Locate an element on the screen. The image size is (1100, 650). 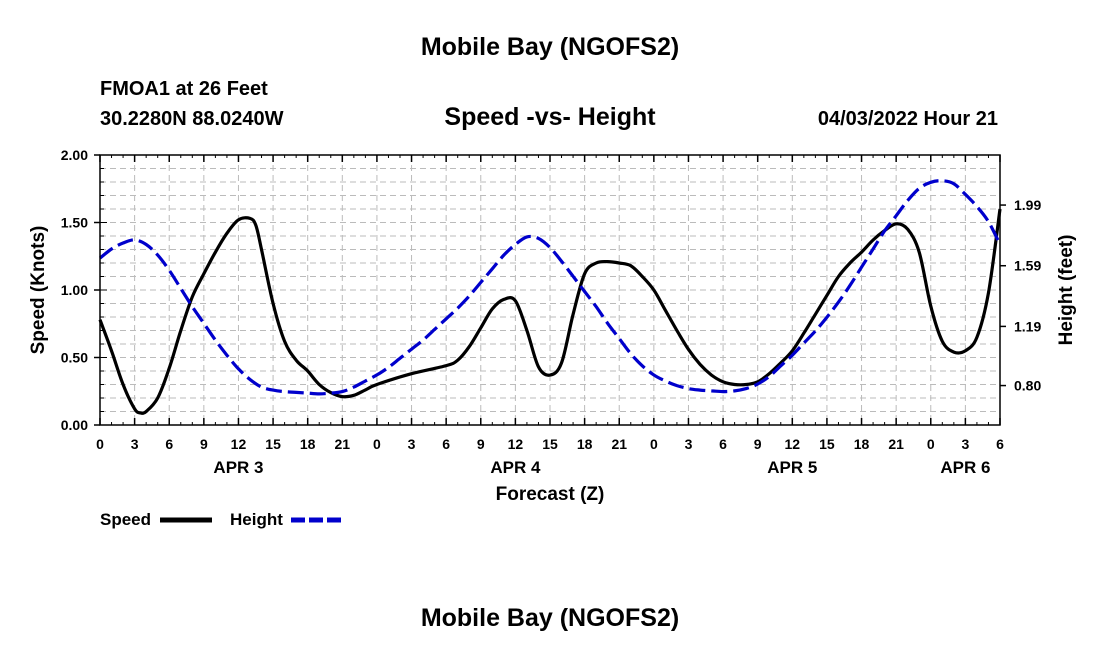
y-tick-label: 0.00 is located at coordinates (74, 425).